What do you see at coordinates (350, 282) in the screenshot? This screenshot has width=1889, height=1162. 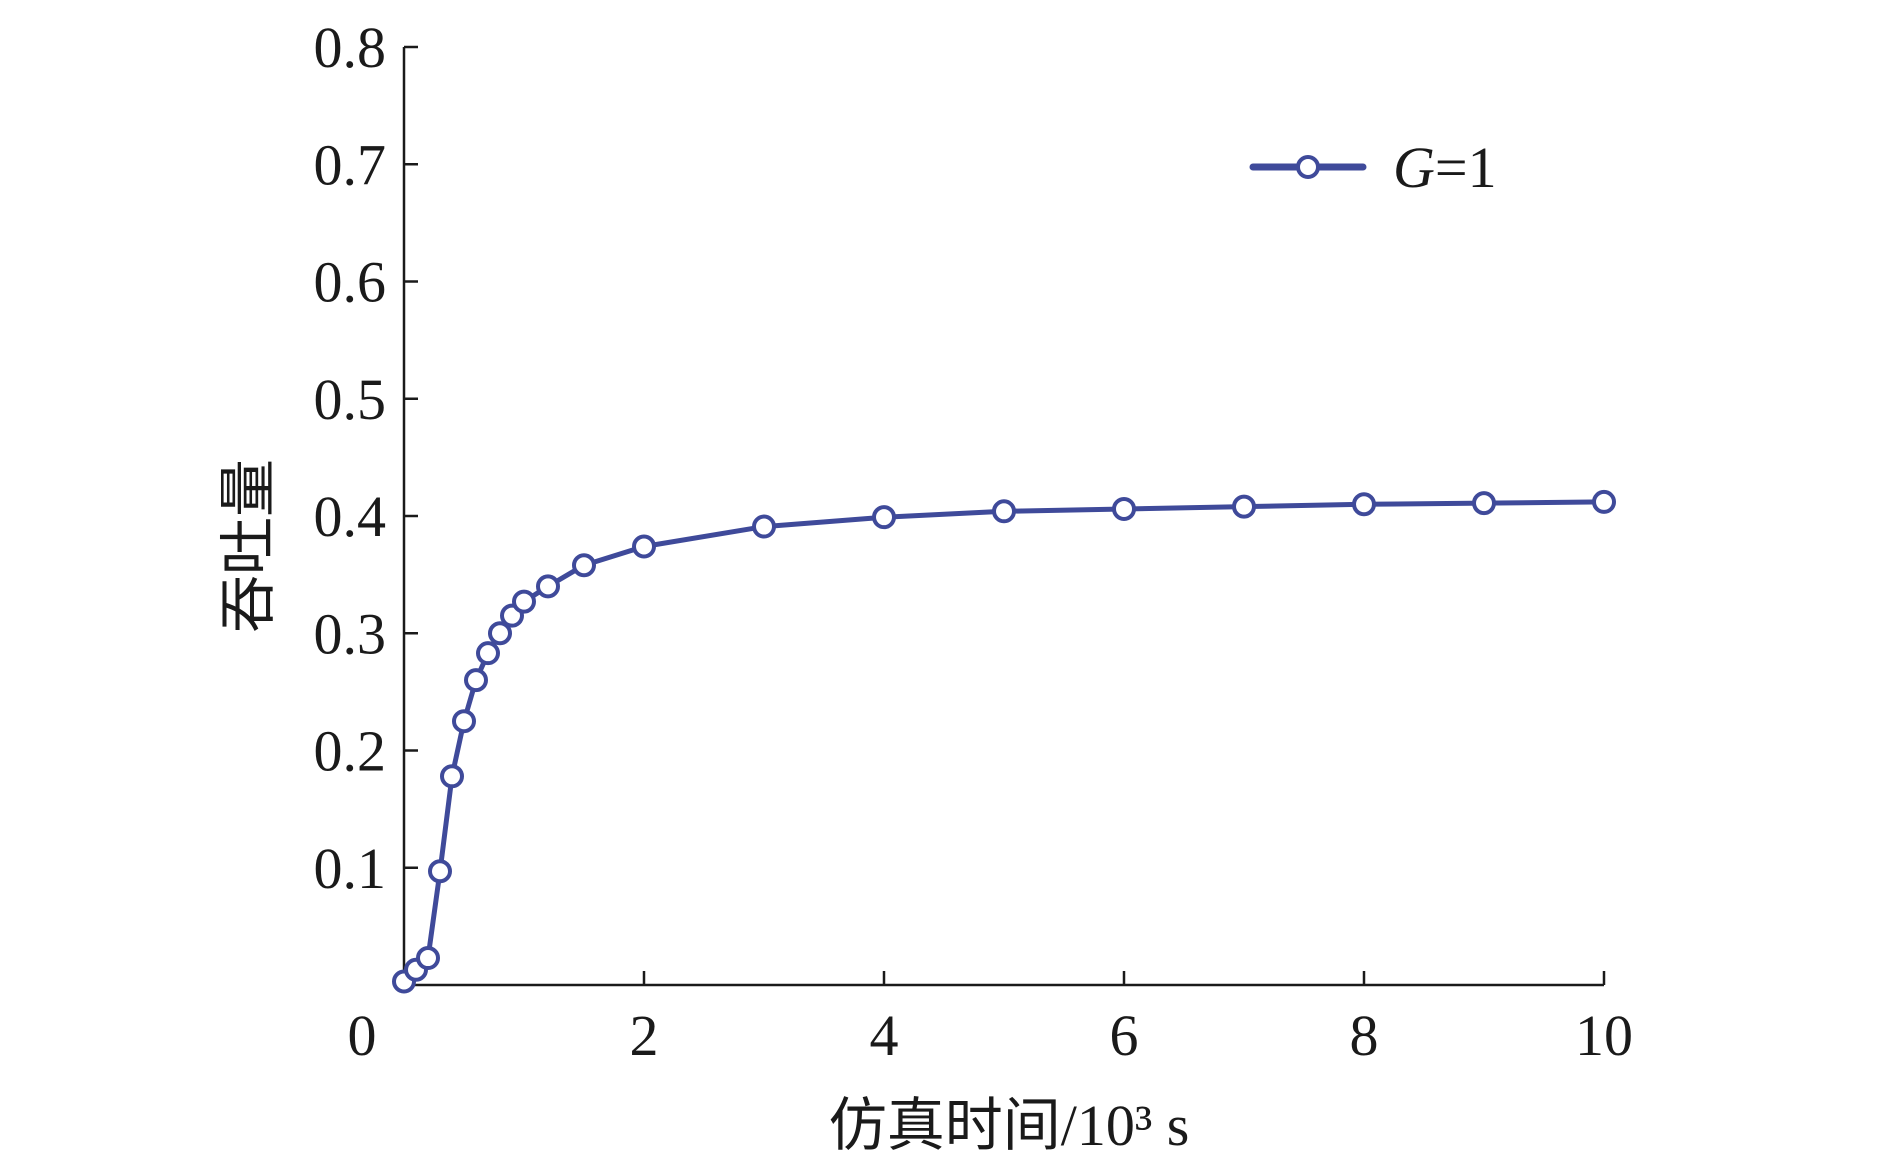 I see `y-tick-label: 0.6` at bounding box center [350, 282].